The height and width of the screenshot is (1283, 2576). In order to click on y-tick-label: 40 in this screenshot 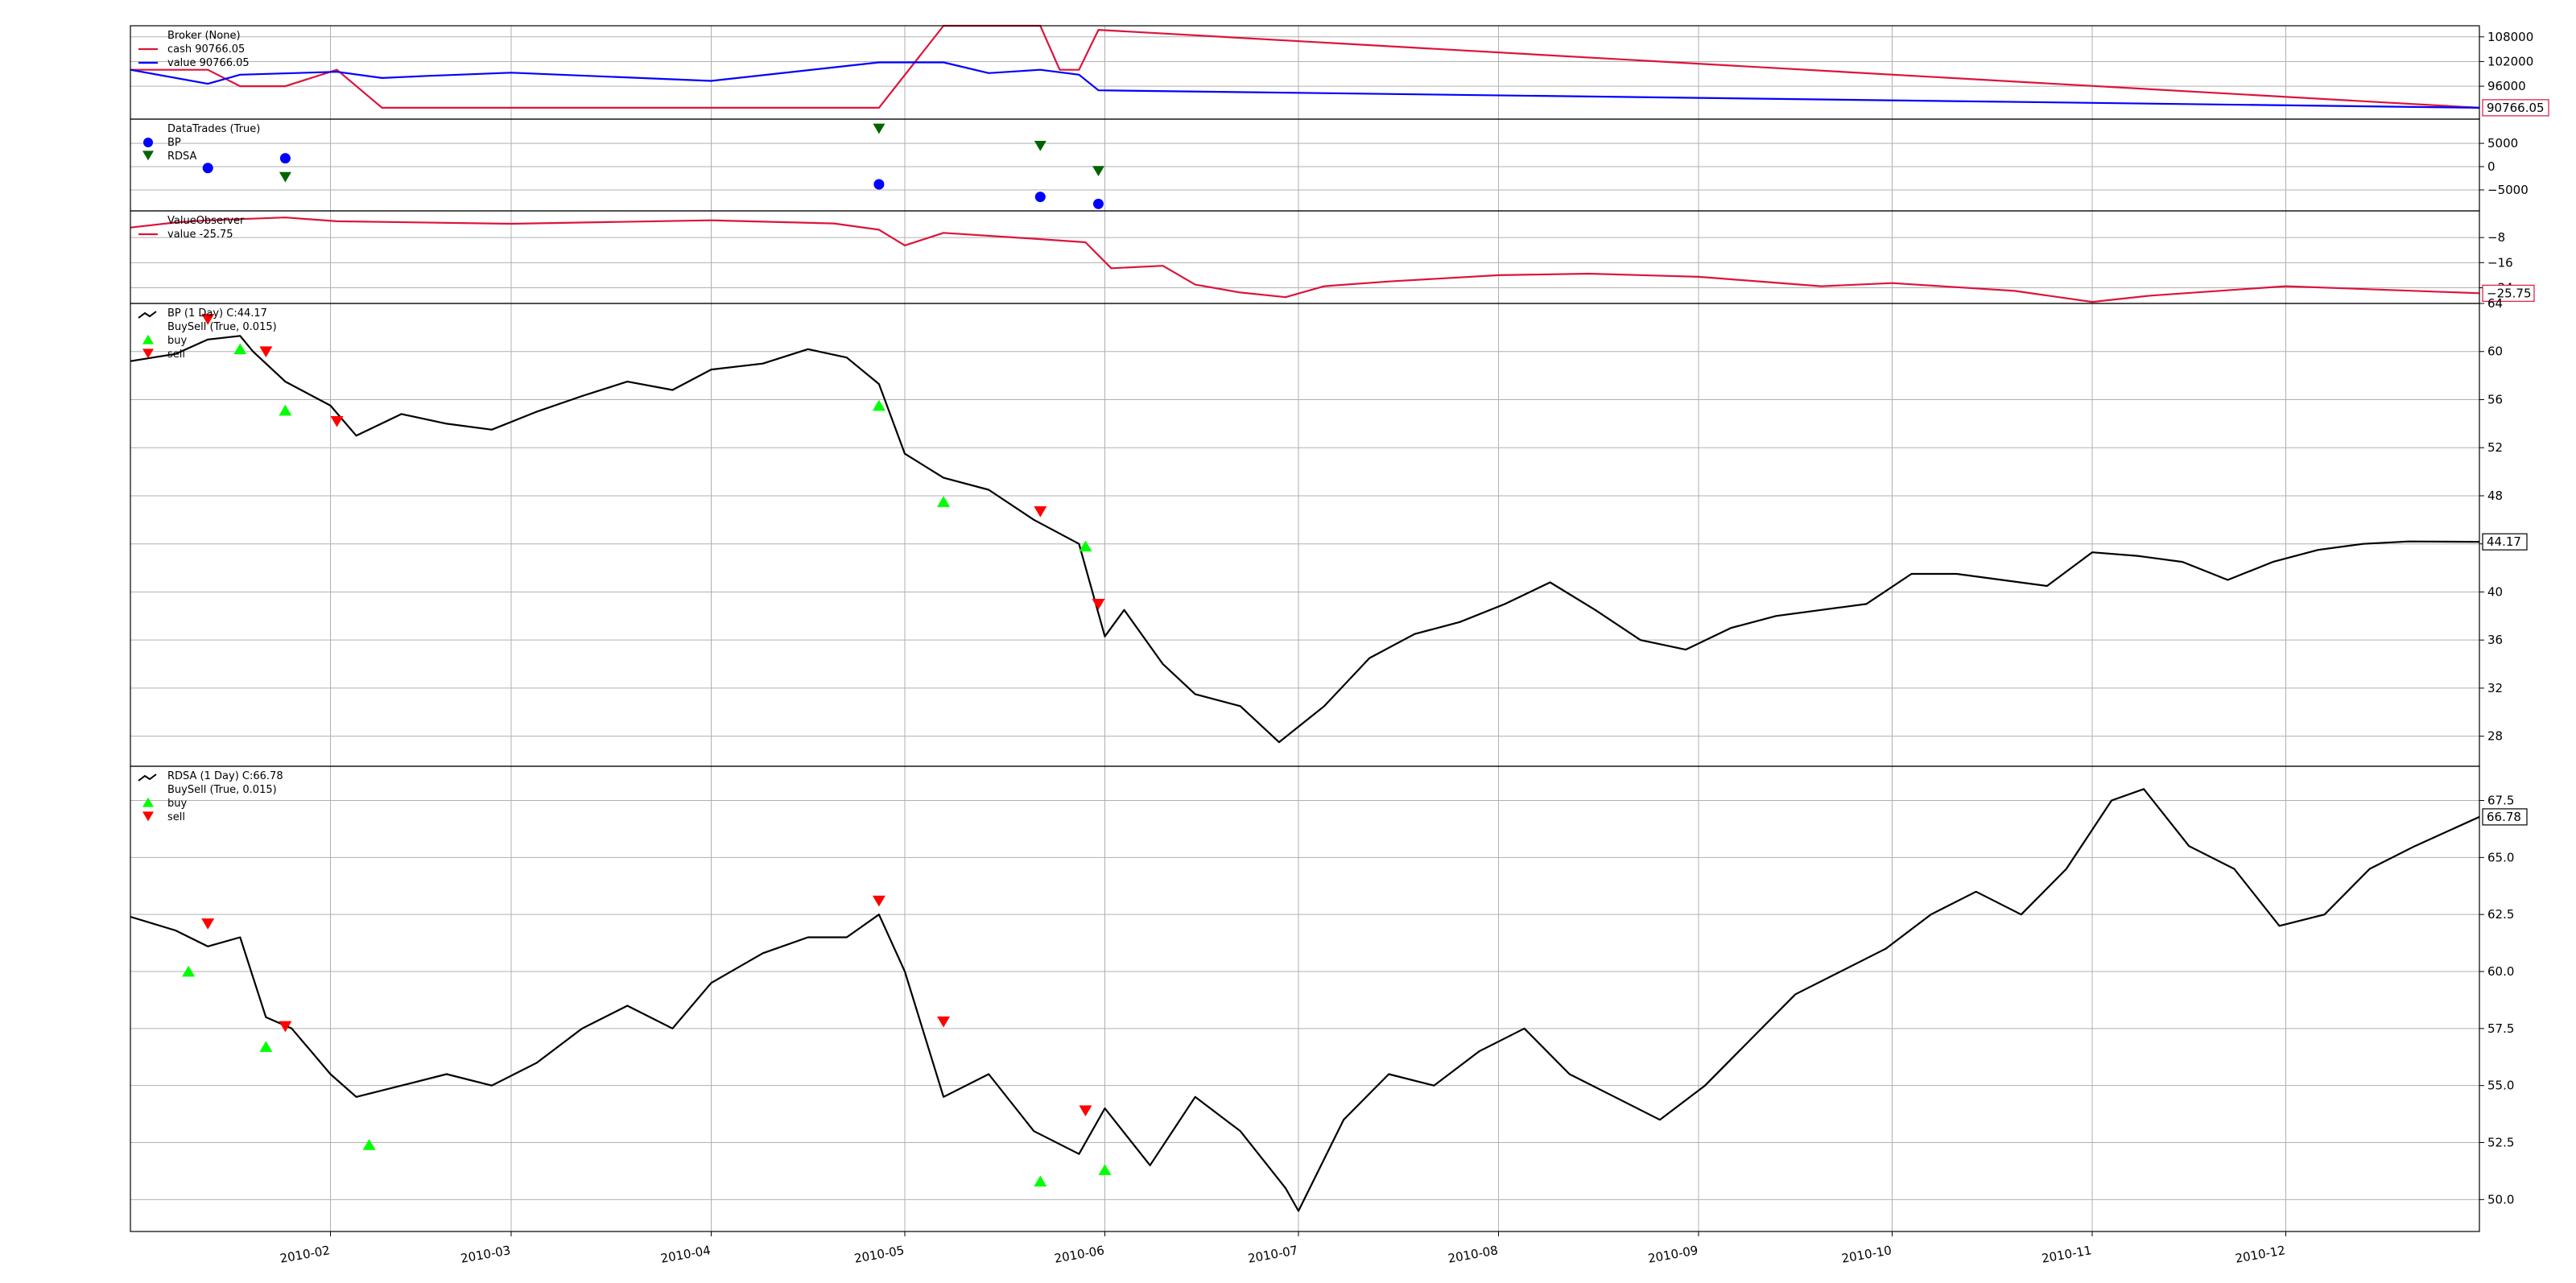, I will do `click(2495, 591)`.